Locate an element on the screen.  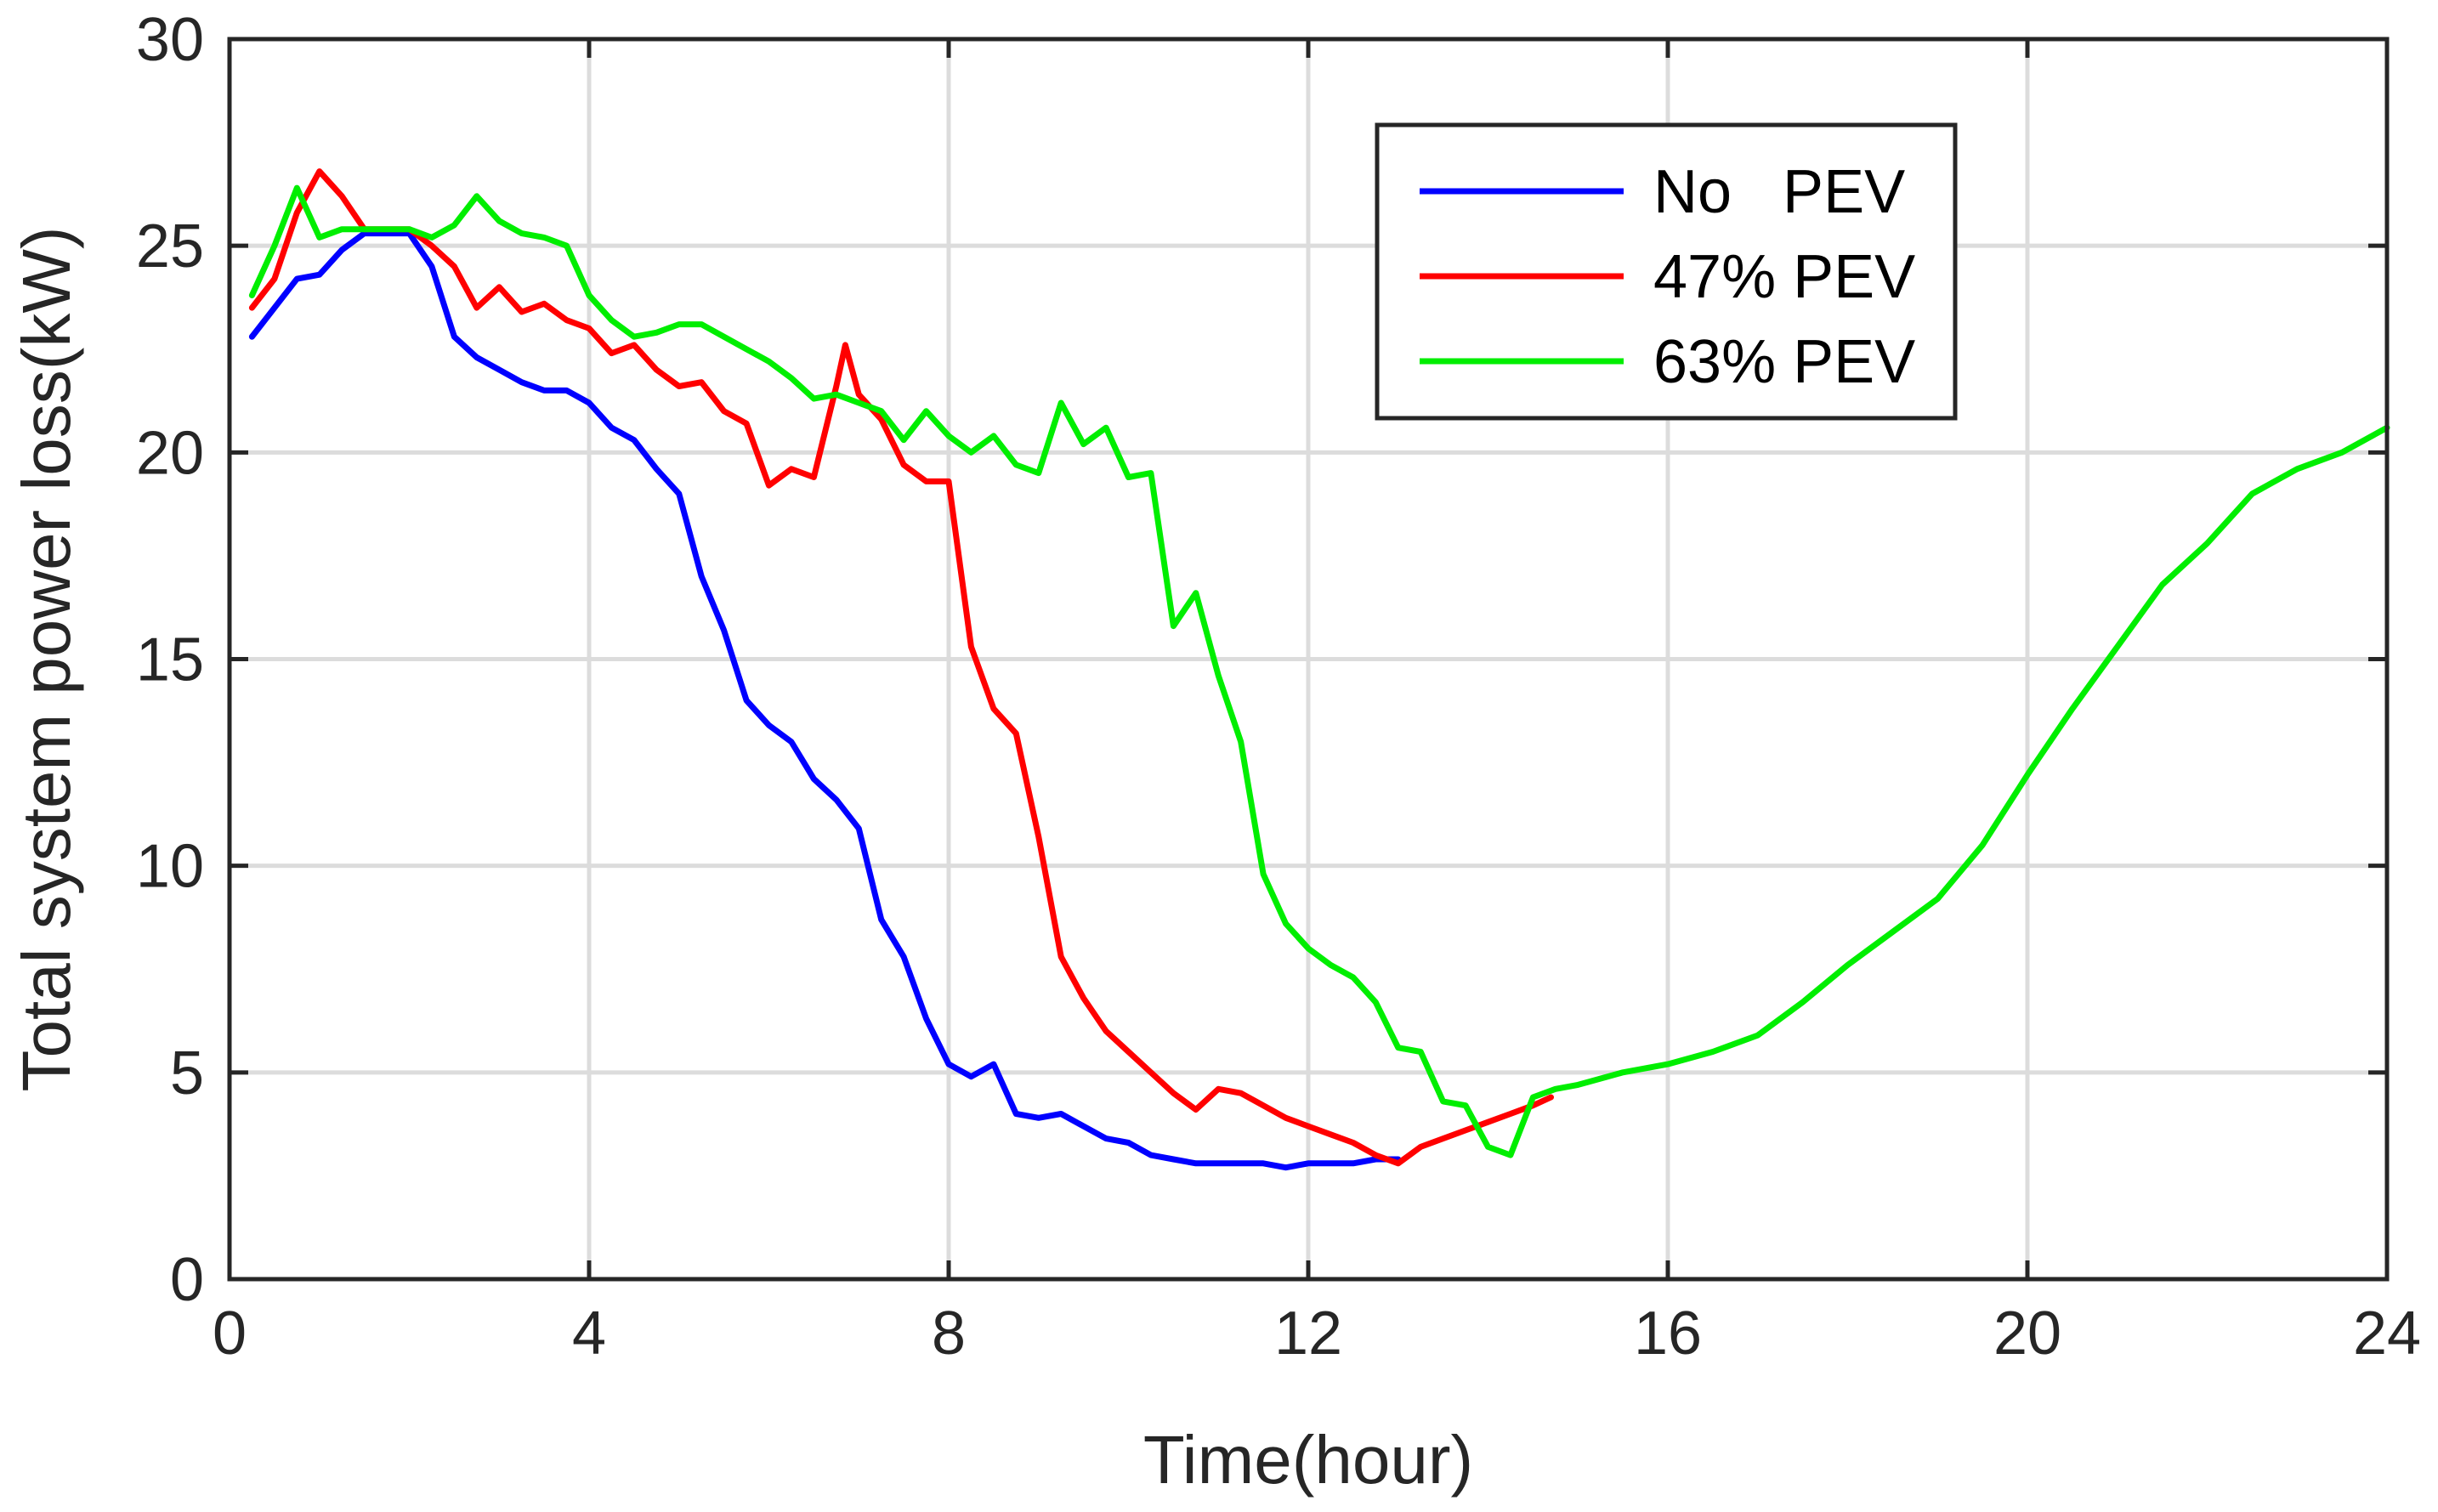
x-tick-label: 20 is located at coordinates (2027, 1334).